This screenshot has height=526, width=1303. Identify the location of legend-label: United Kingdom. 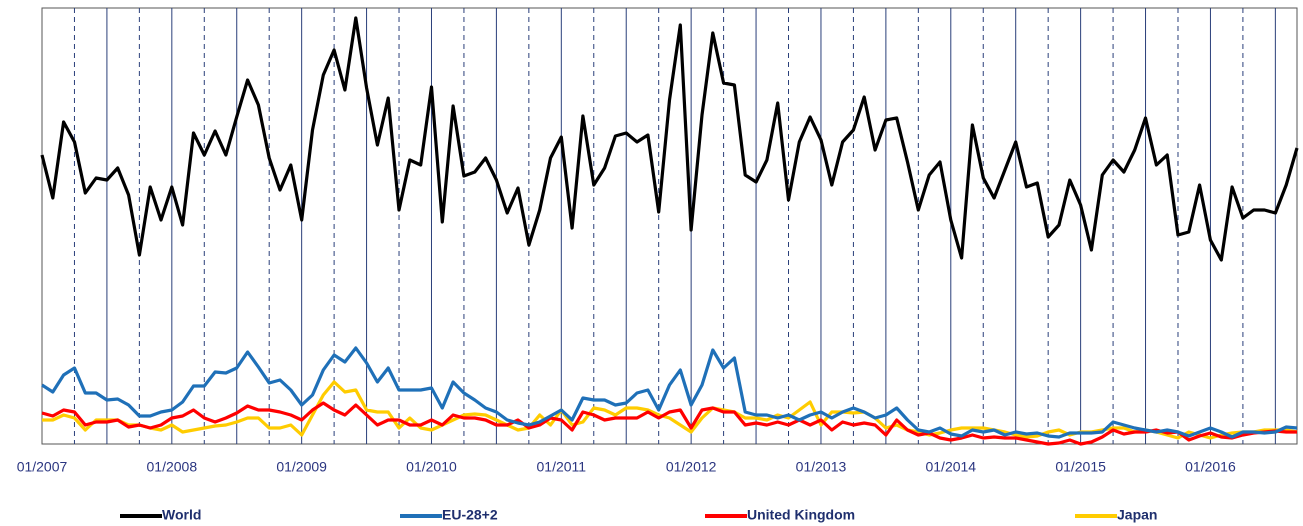
(801, 515).